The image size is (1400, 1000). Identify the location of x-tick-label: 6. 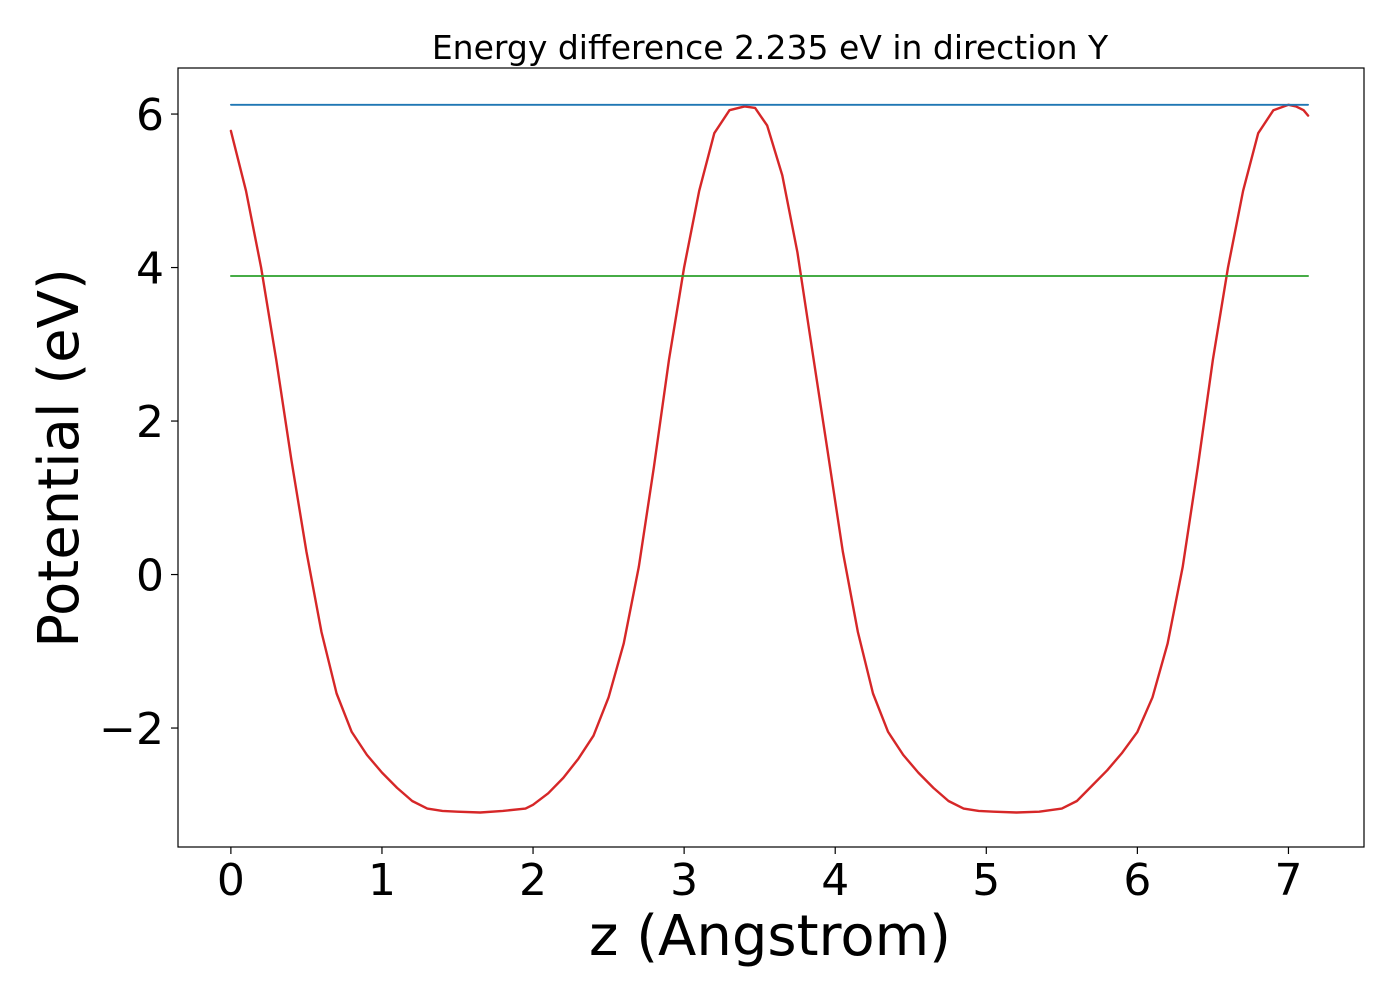
(1137, 880).